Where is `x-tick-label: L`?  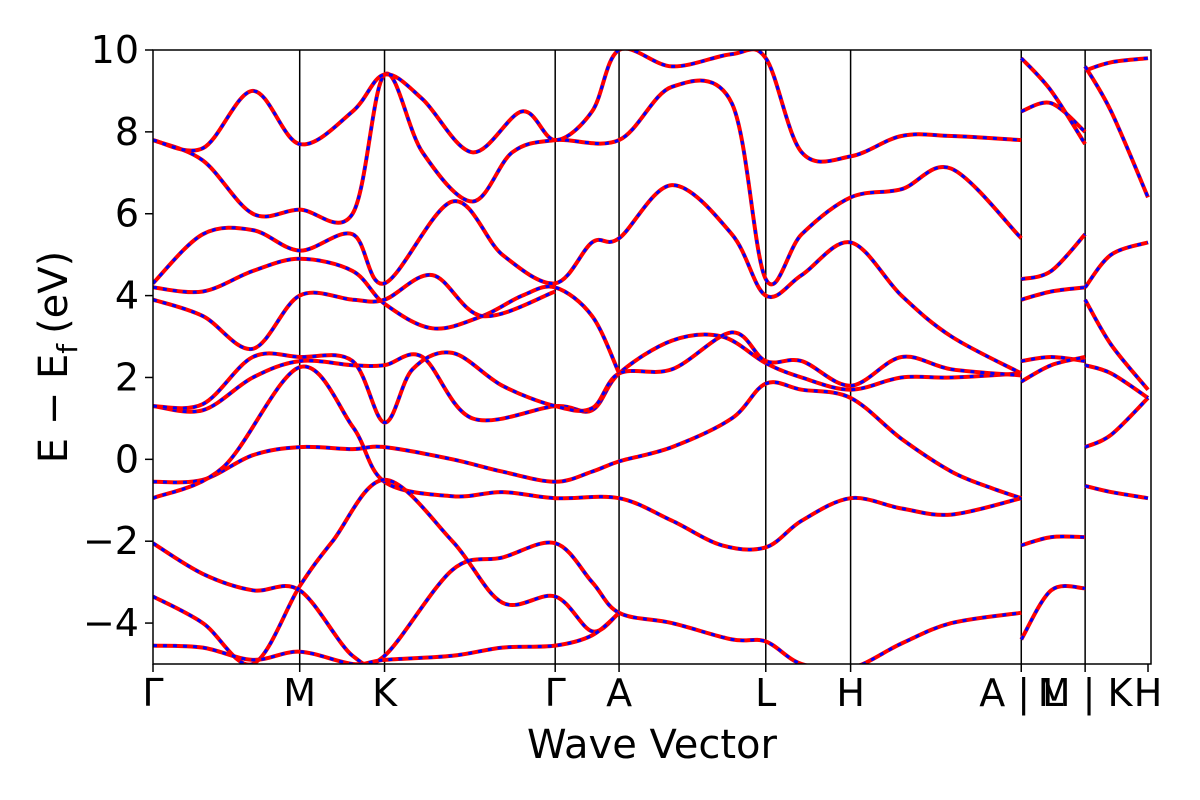
x-tick-label: L is located at coordinates (765, 693).